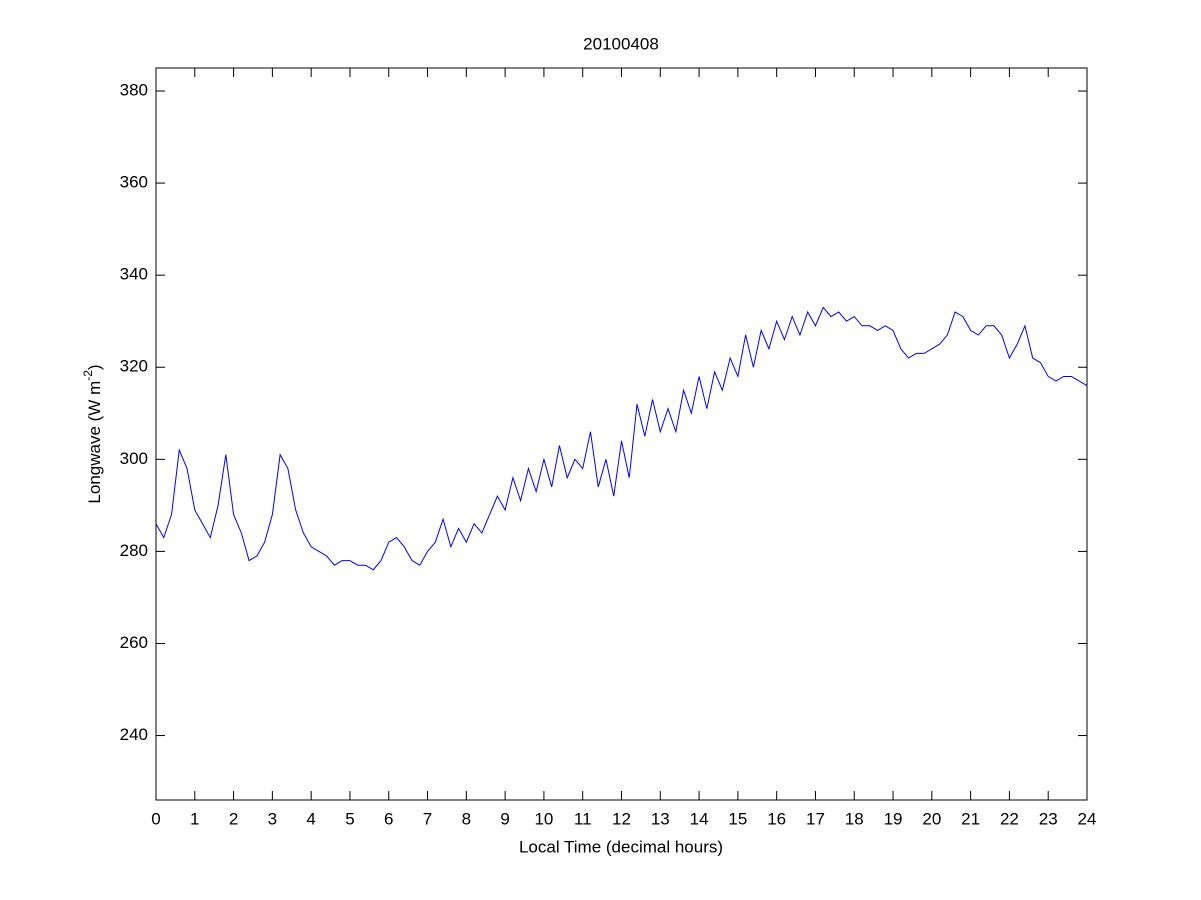 The width and height of the screenshot is (1201, 900). Describe the element at coordinates (815, 818) in the screenshot. I see `x-tick-label: 17` at that location.